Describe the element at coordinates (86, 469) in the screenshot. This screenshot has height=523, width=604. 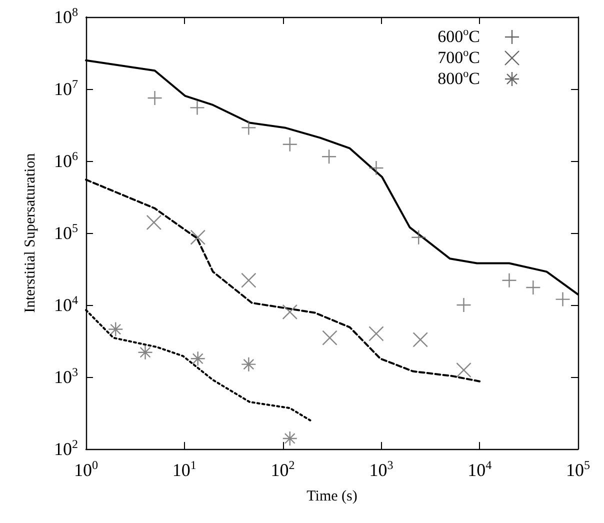
I see `x-tick-label: 10$^{0}$` at that location.